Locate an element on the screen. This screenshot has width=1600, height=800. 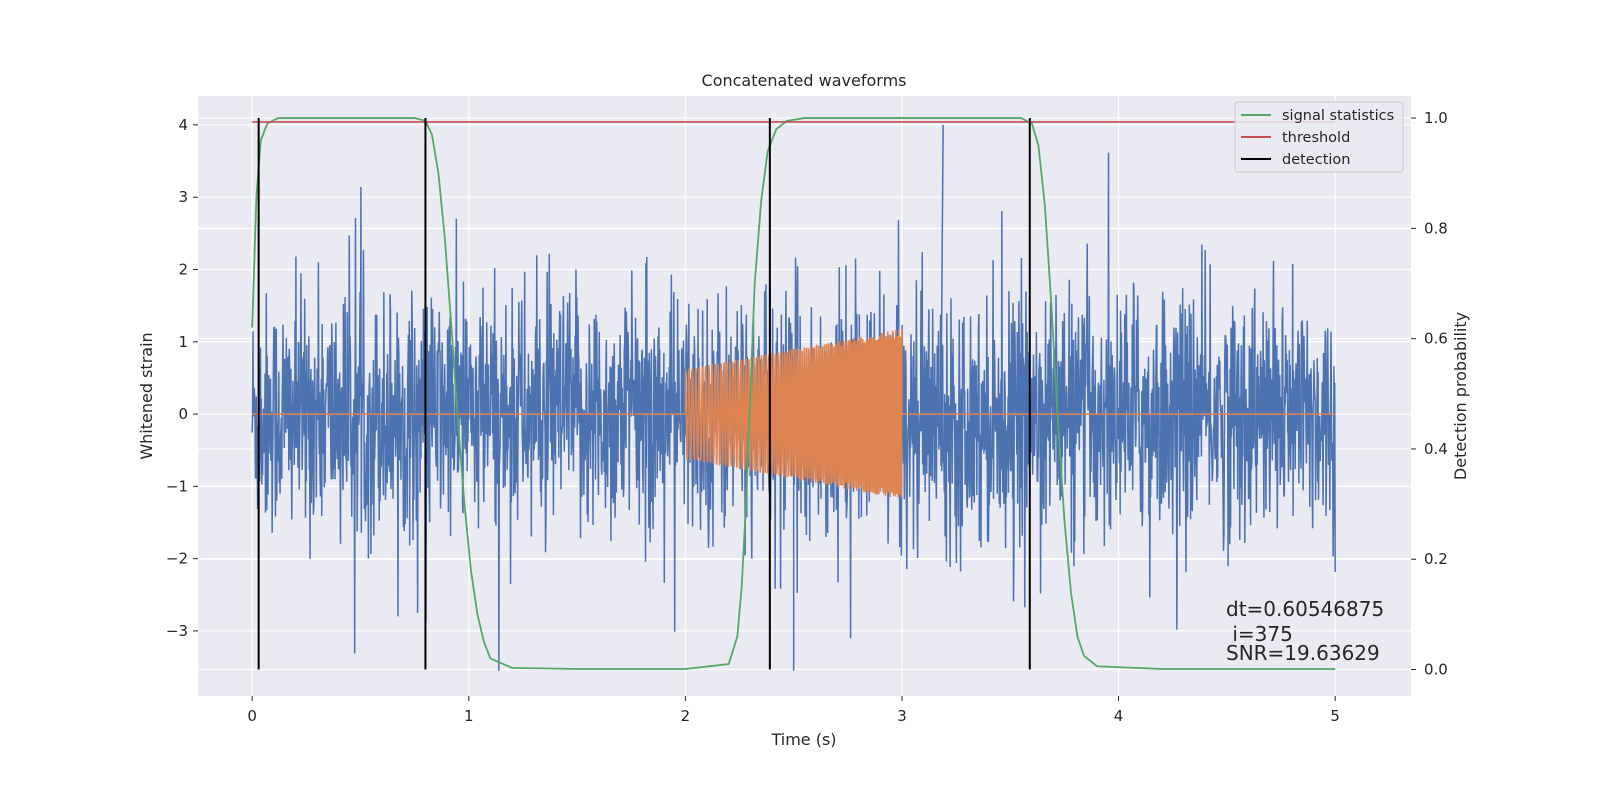
x-tick-label: 1 is located at coordinates (469, 716).